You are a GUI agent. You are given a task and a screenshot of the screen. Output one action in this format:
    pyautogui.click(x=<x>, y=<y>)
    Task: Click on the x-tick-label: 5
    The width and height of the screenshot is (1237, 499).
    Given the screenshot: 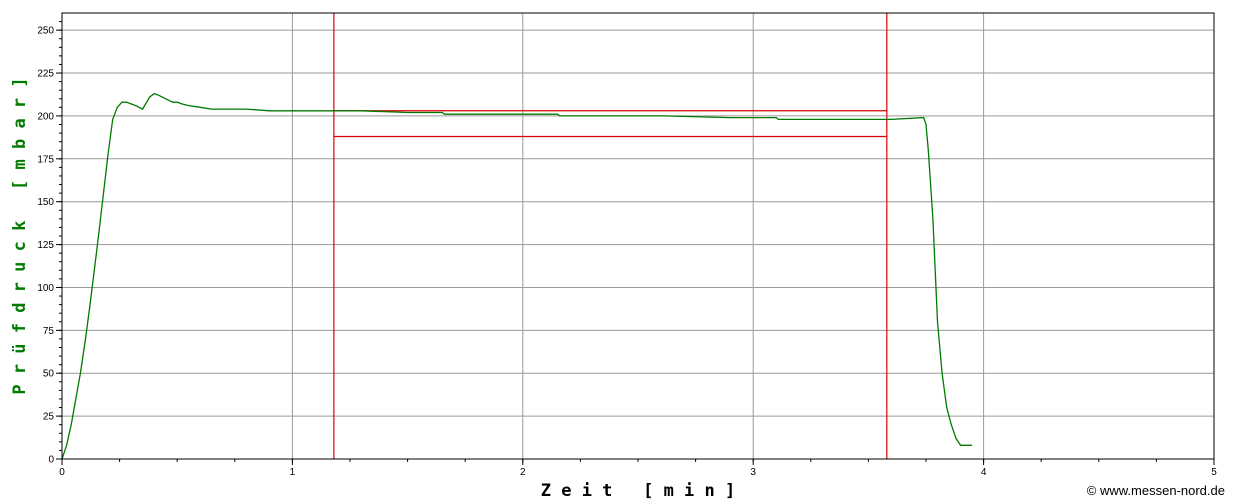 What is the action you would take?
    pyautogui.click(x=1214, y=472)
    